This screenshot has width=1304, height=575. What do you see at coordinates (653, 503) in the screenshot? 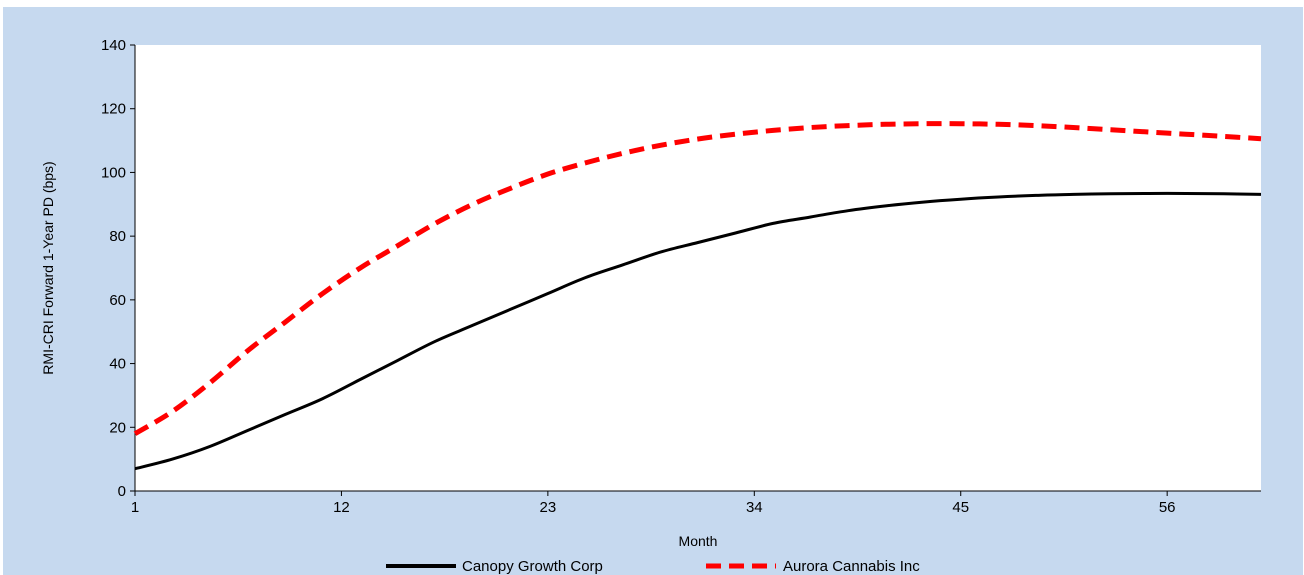
I see `x-ticks: 1 12 23 34 45 56` at bounding box center [653, 503].